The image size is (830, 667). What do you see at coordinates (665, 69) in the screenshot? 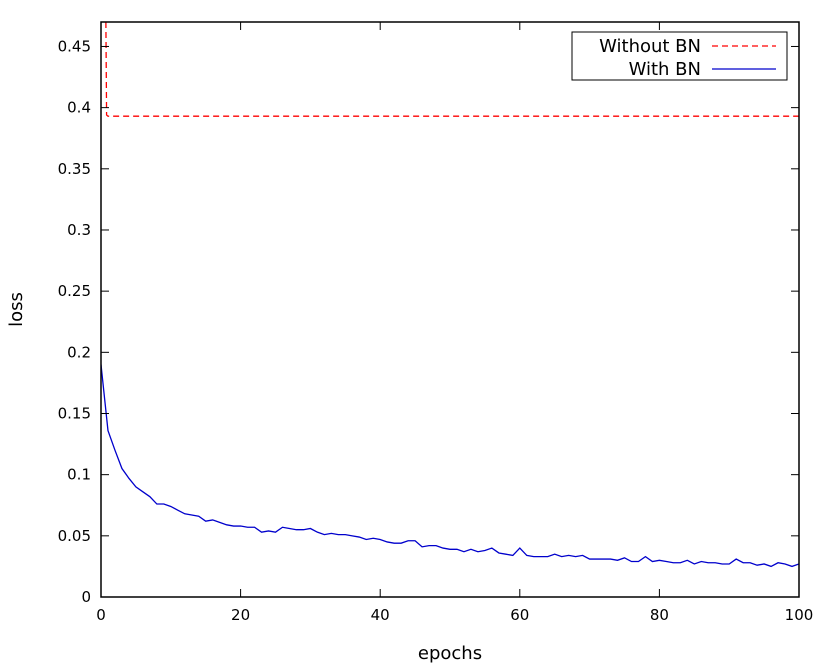
I see `legend-label-with-bn: With BN` at bounding box center [665, 69].